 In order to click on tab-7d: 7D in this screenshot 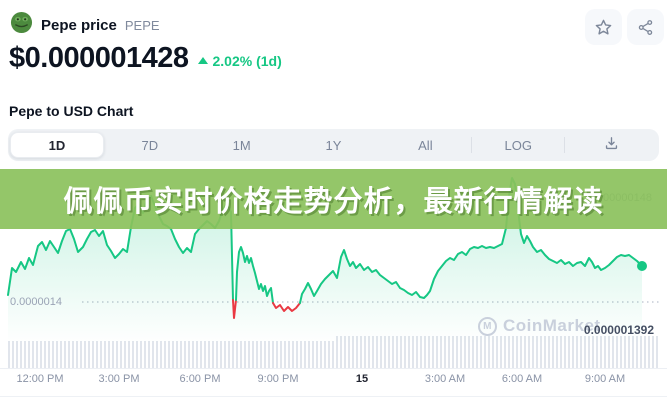, I will do `click(150, 145)`.